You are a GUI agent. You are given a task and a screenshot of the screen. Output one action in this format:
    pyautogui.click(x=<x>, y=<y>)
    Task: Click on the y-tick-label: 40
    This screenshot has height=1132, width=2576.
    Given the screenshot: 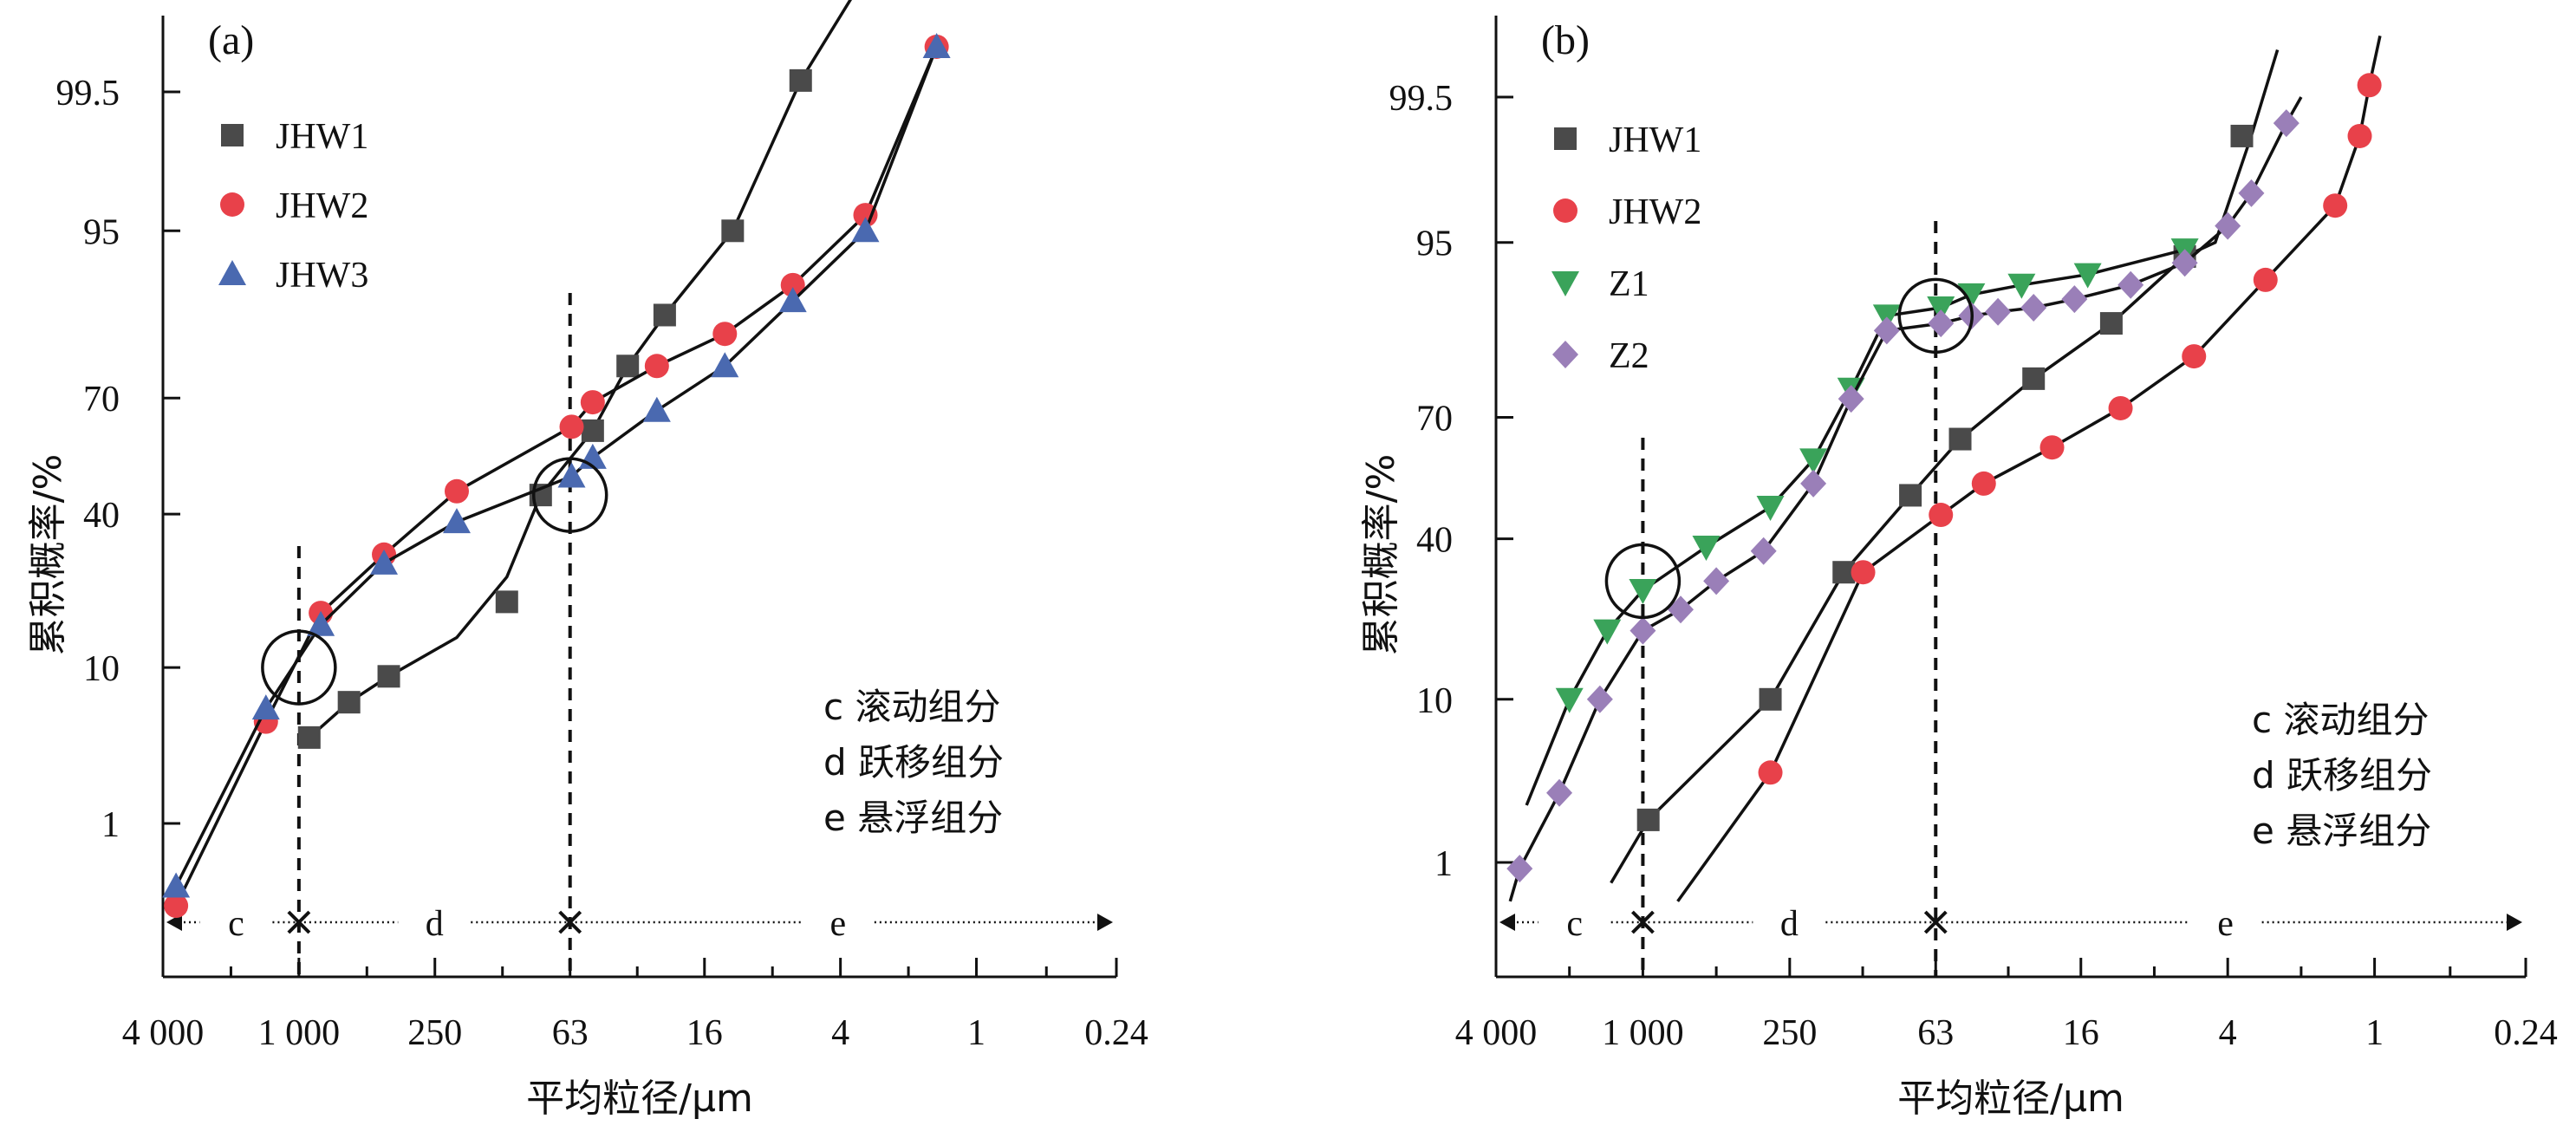 What is the action you would take?
    pyautogui.click(x=1434, y=541)
    